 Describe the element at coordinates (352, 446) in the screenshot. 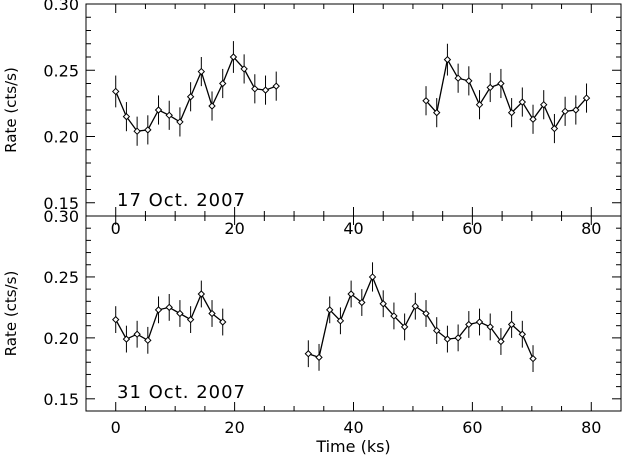

I see `x-axis-label: Time (ks)` at that location.